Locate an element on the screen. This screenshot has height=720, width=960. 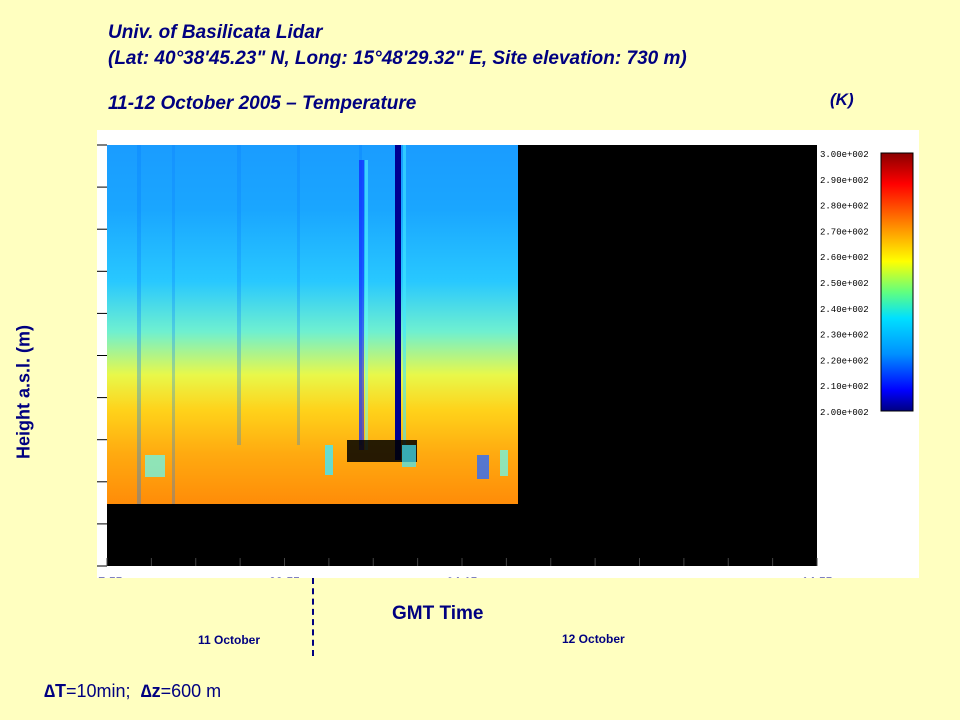
colorbar is located at coordinates (897, 282).